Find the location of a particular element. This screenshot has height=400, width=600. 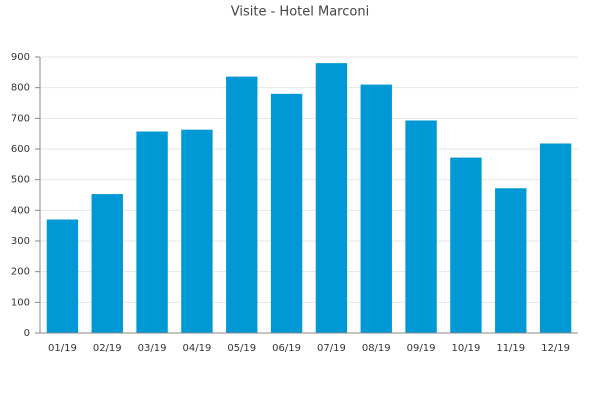

x-tick-label: 11/19 is located at coordinates (510, 348).